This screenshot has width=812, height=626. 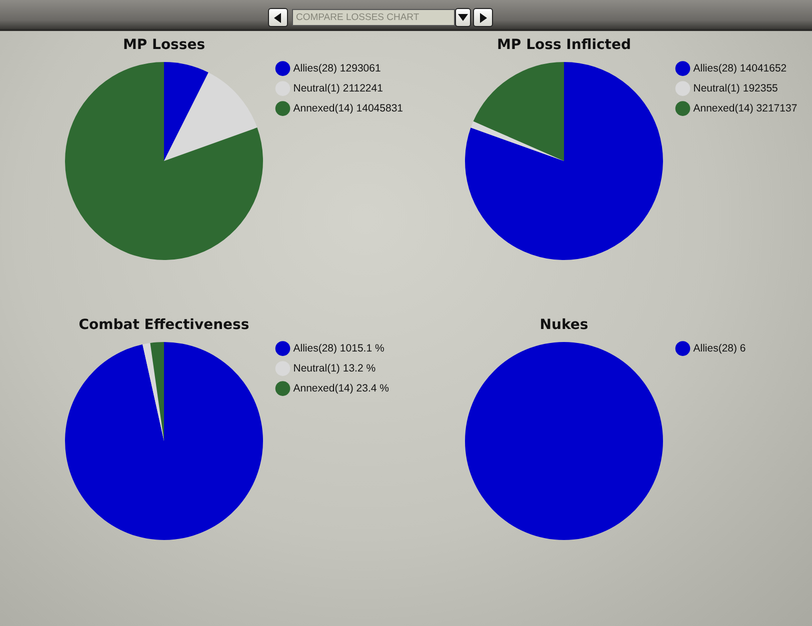 What do you see at coordinates (735, 88) in the screenshot?
I see `legend-label: Neutral(1) 192355` at bounding box center [735, 88].